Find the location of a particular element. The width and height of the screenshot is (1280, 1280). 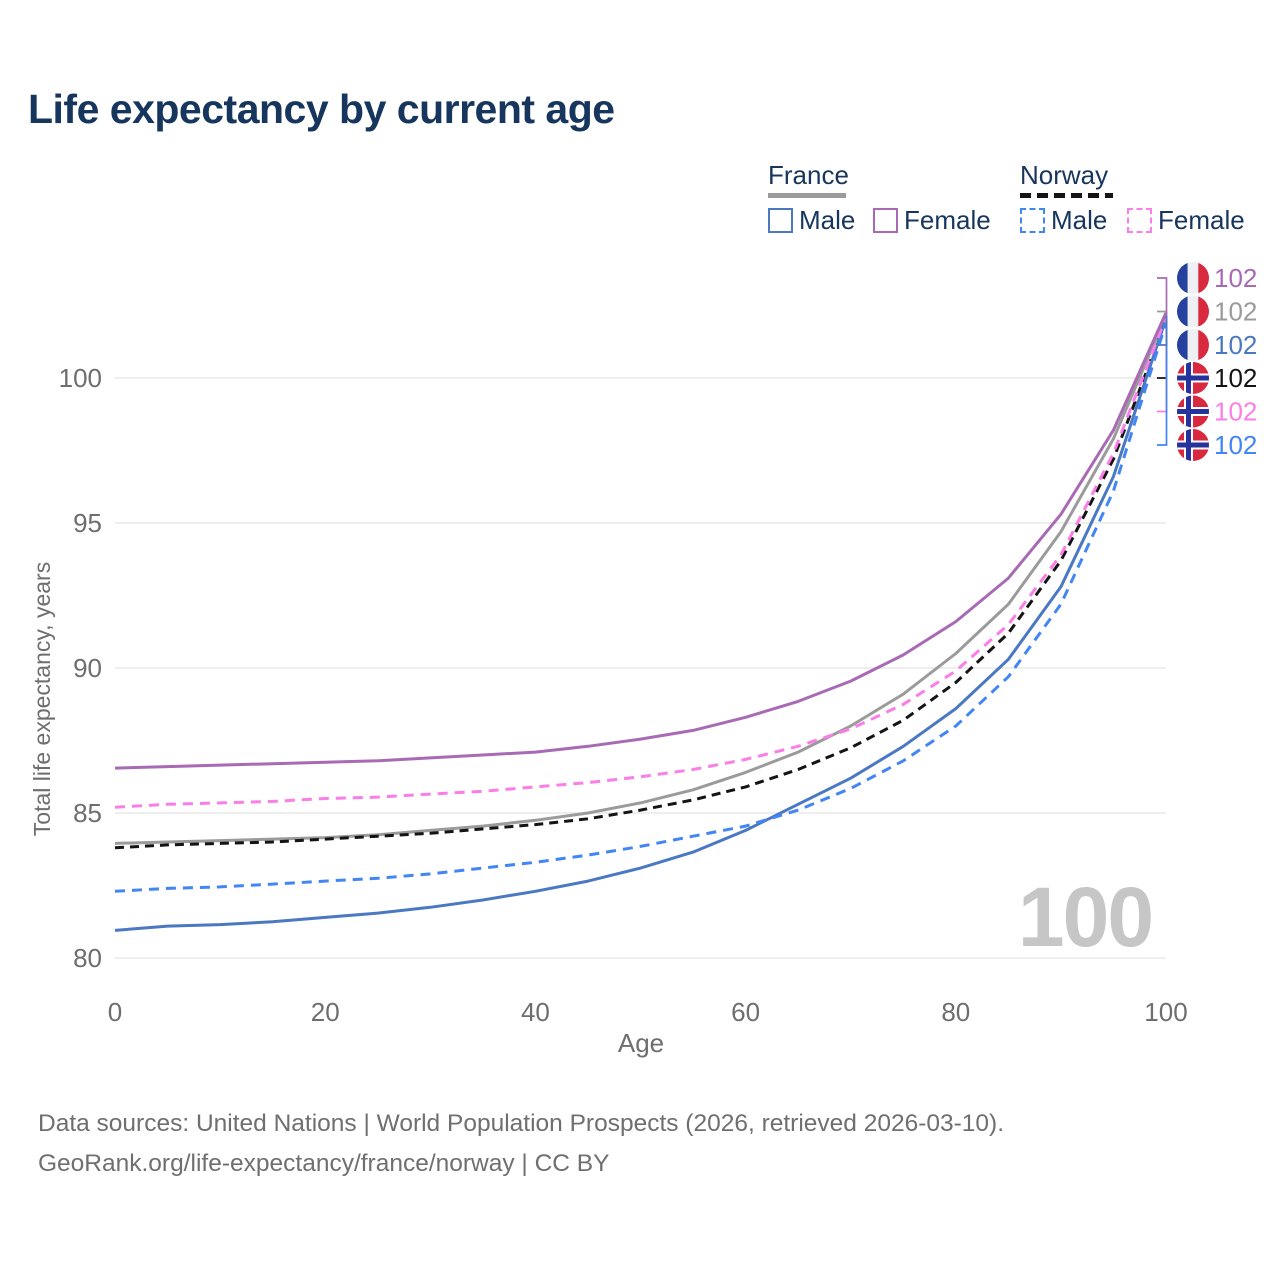

end-label-norway-male: 102 is located at coordinates (1217, 445).